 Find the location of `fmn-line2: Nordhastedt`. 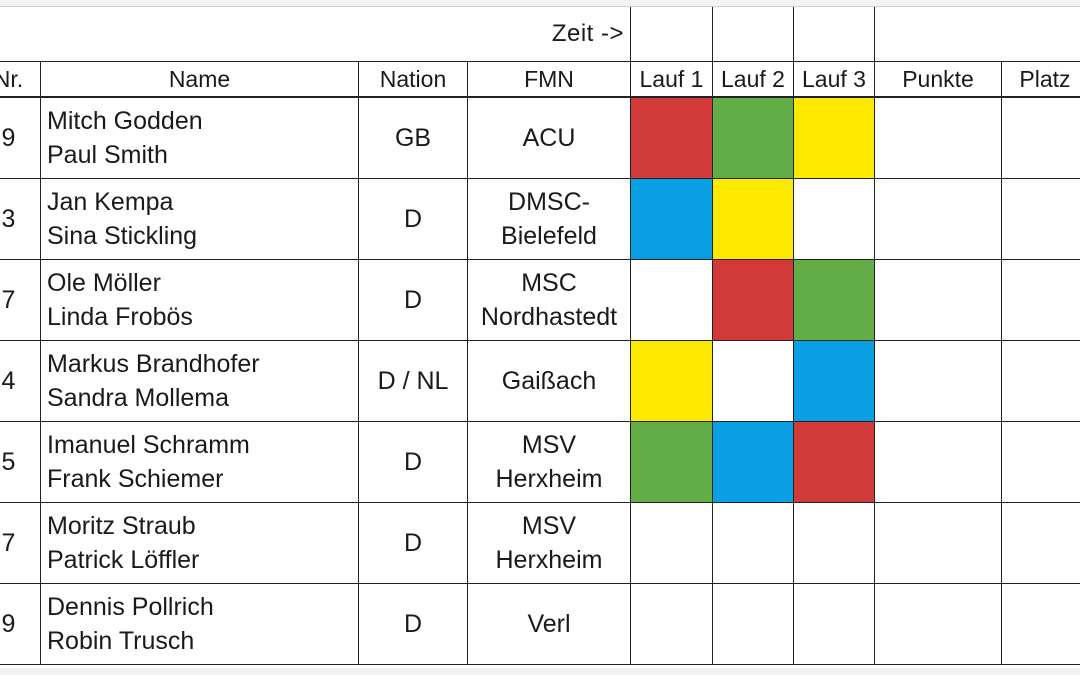

fmn-line2: Nordhastedt is located at coordinates (549, 317).